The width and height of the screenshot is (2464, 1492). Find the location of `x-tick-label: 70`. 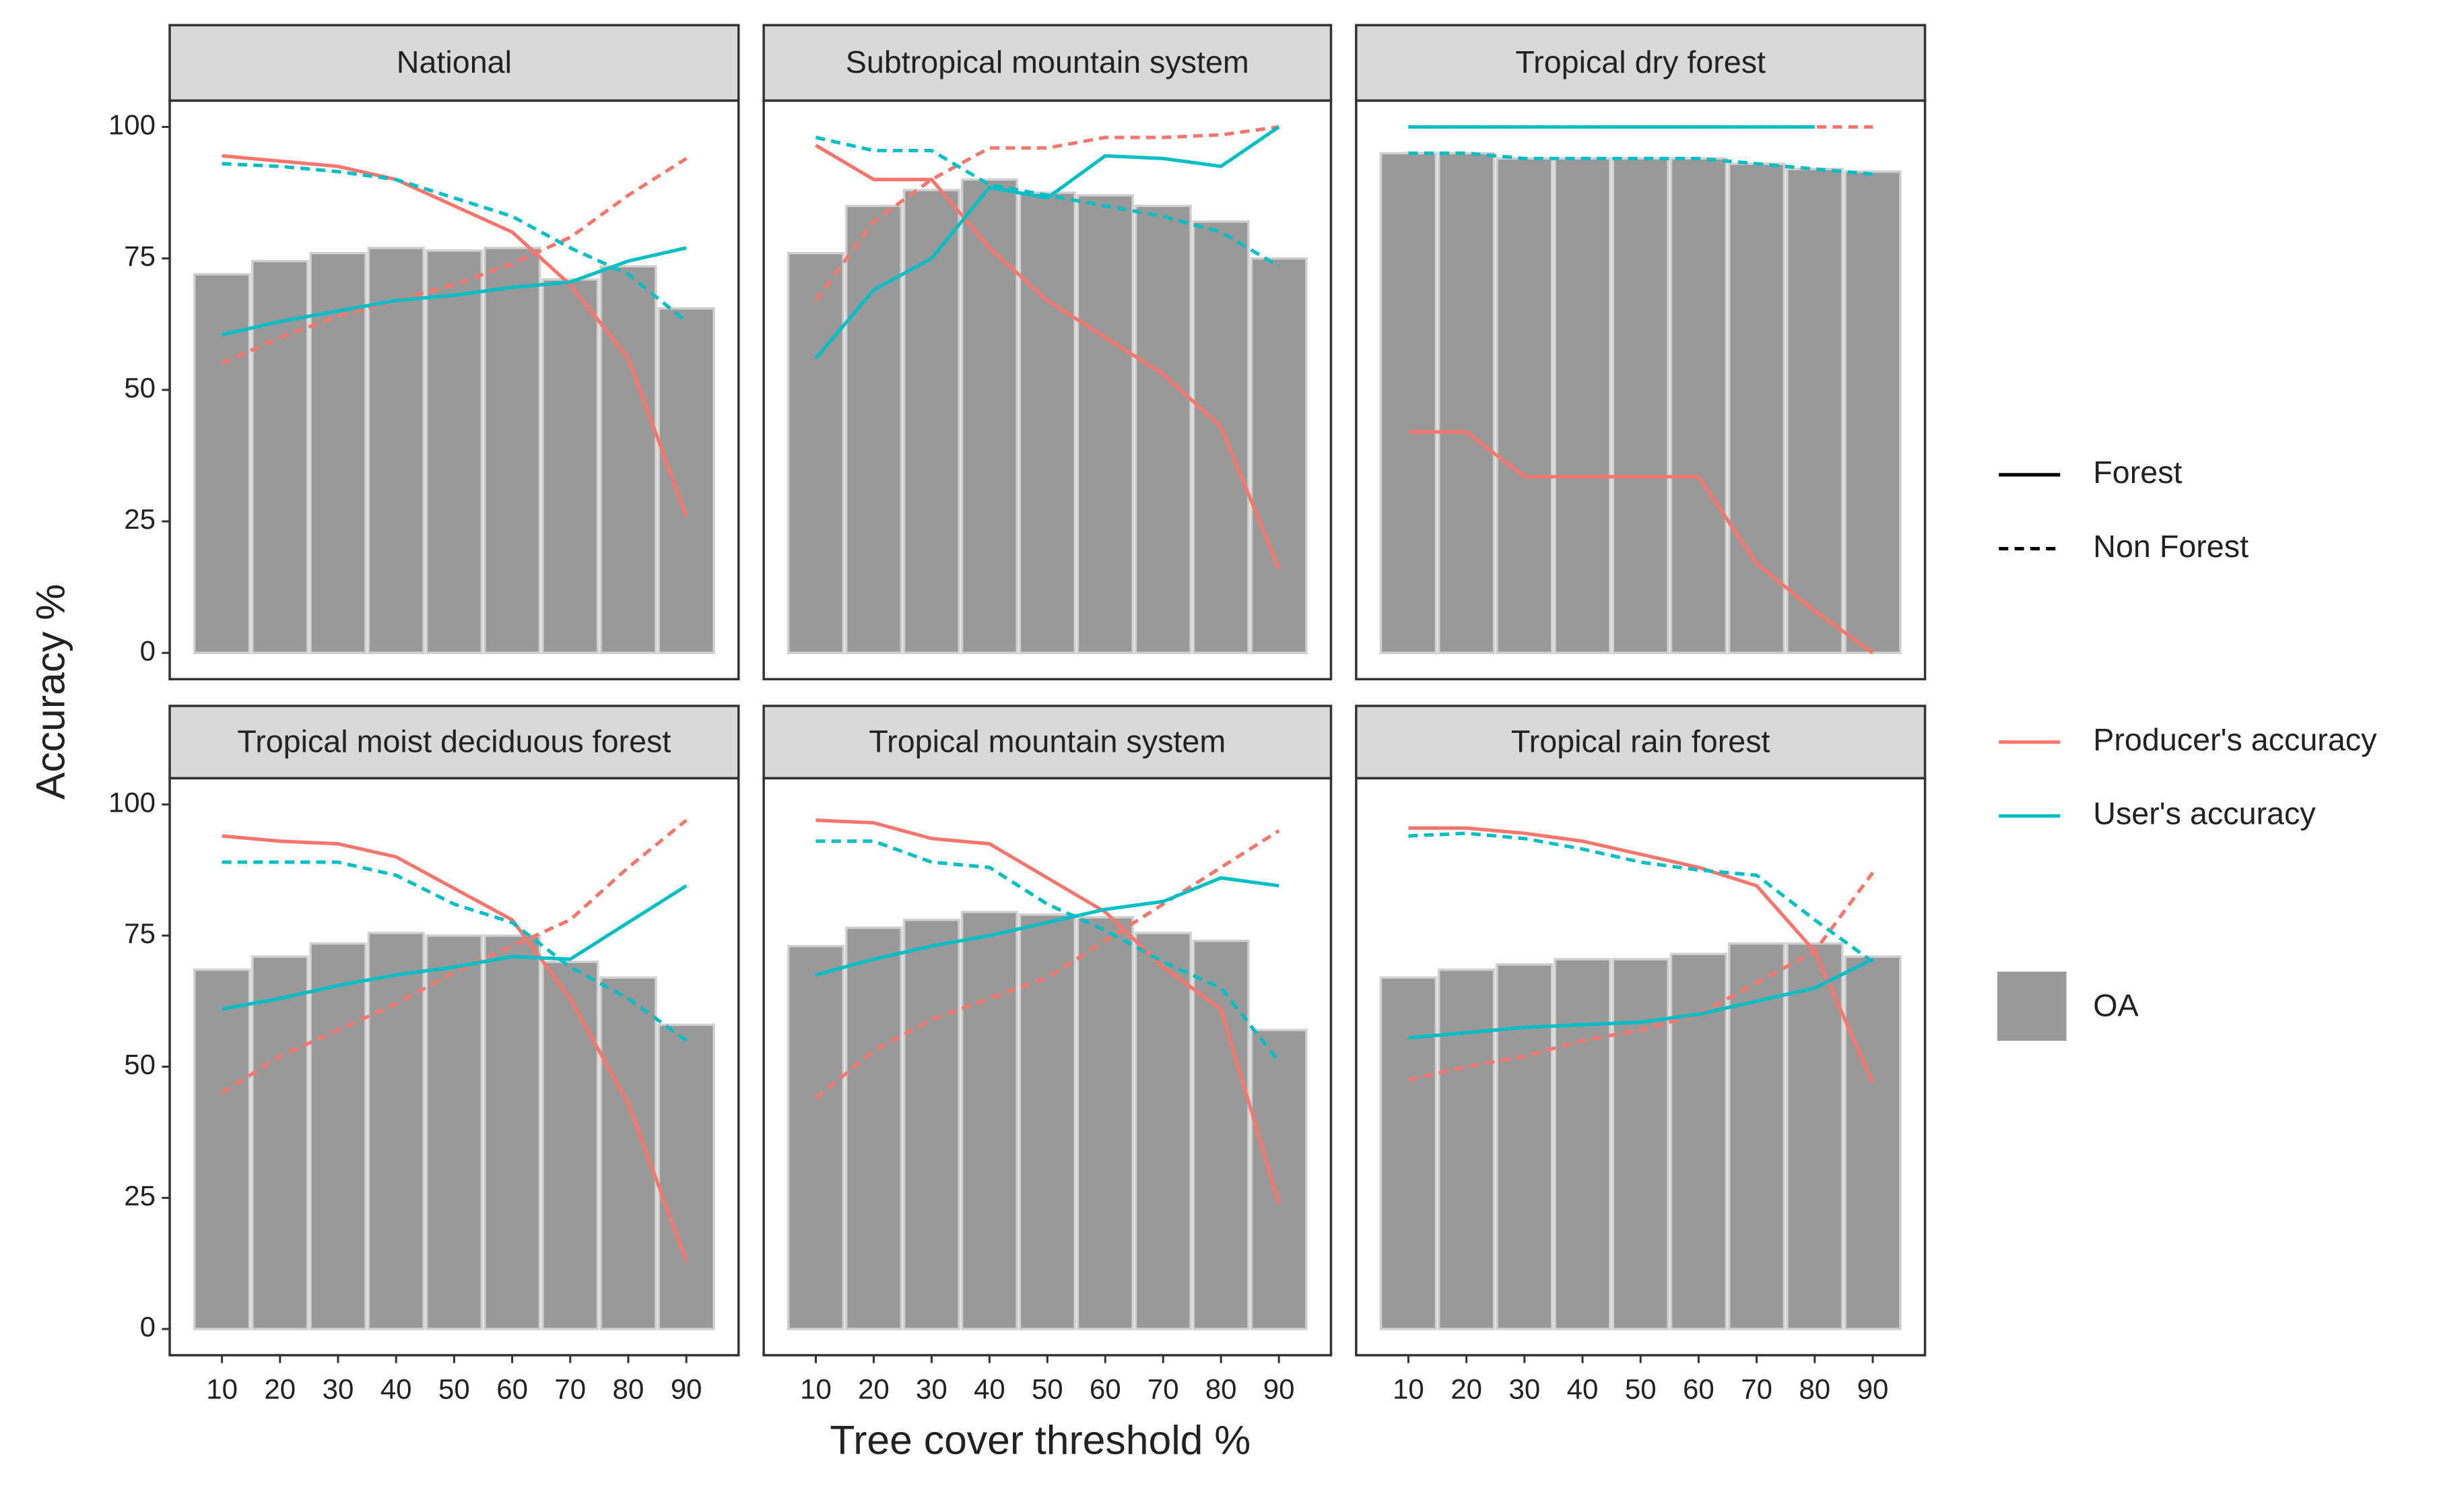

x-tick-label: 70 is located at coordinates (1163, 1389).